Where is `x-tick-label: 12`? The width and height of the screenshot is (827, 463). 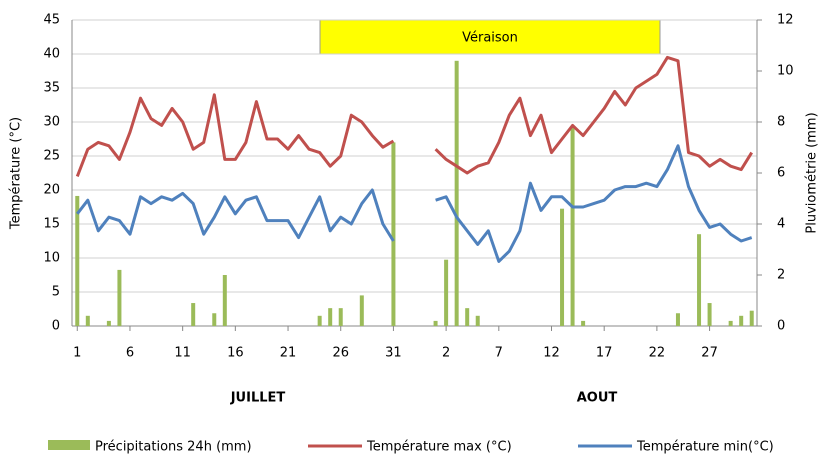
x-tick-label: 12 is located at coordinates (551, 353).